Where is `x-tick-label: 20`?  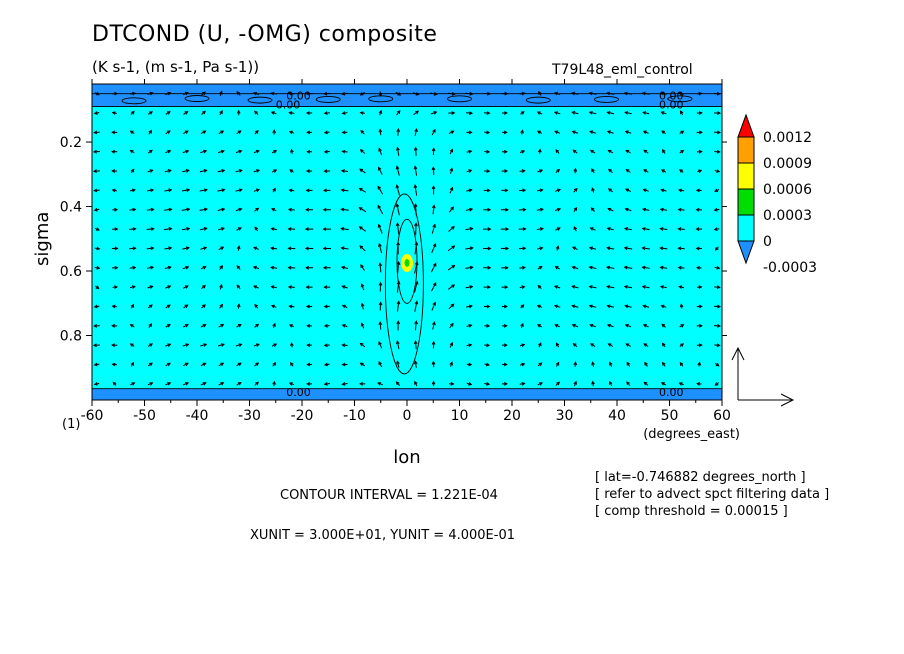
x-tick-label: 20 is located at coordinates (512, 416).